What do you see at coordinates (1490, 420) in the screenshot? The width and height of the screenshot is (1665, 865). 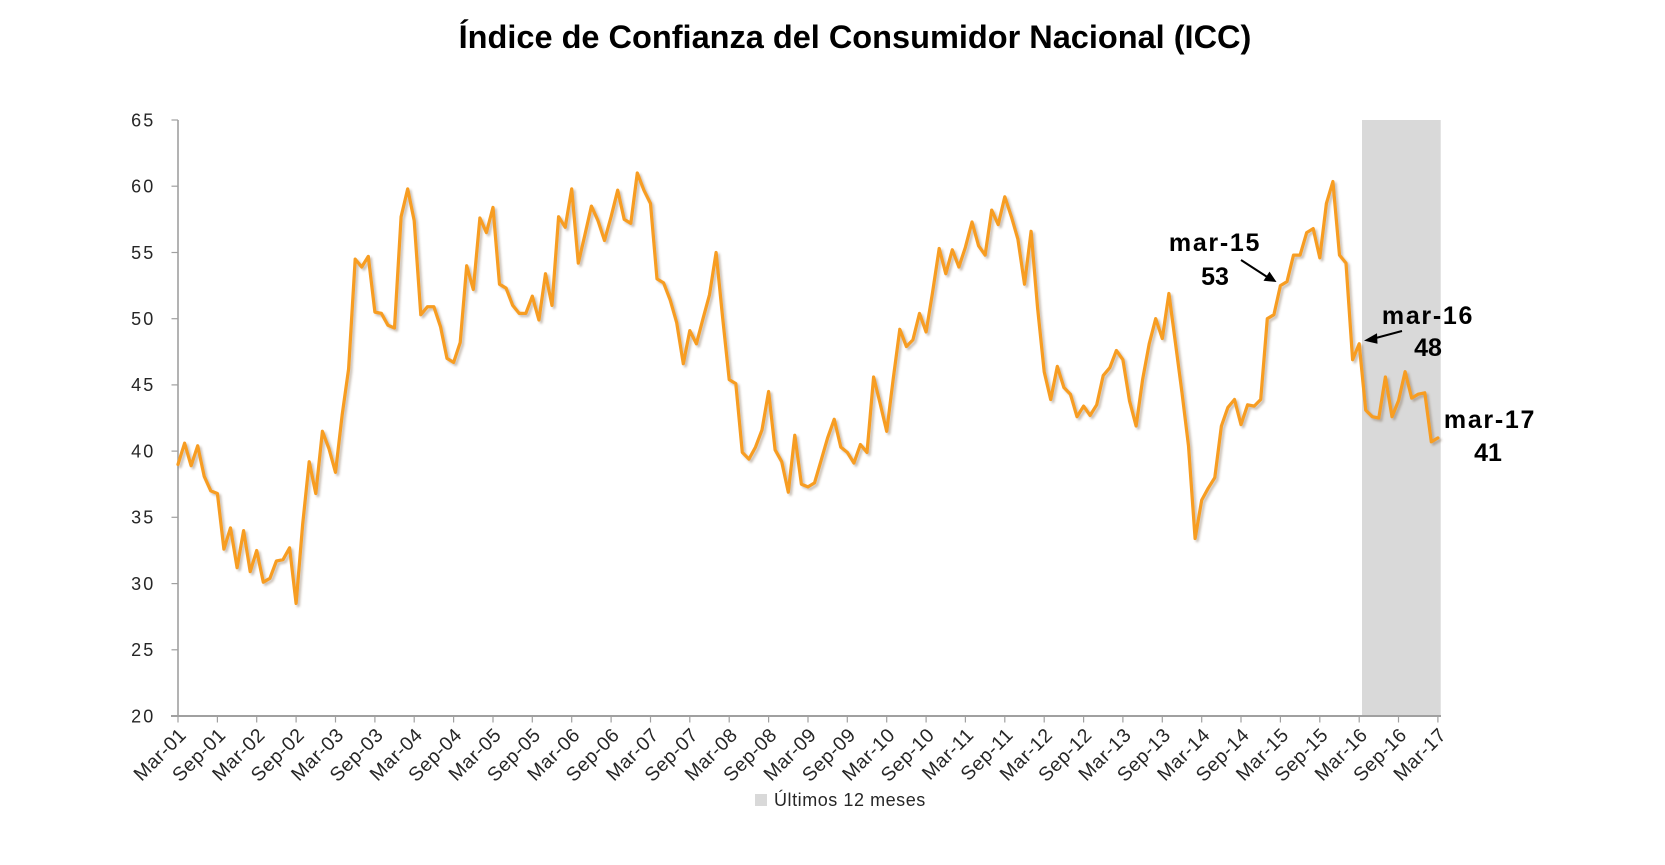 I see `svg-text: mar-17` at bounding box center [1490, 420].